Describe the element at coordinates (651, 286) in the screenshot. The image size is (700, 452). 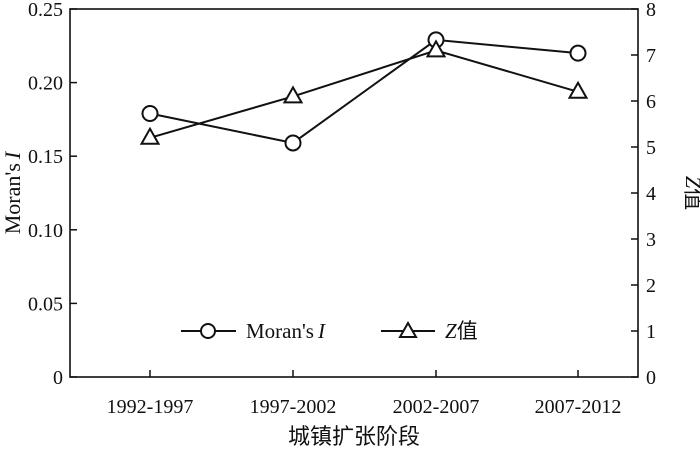
I see `right-tick-label: 2` at that location.